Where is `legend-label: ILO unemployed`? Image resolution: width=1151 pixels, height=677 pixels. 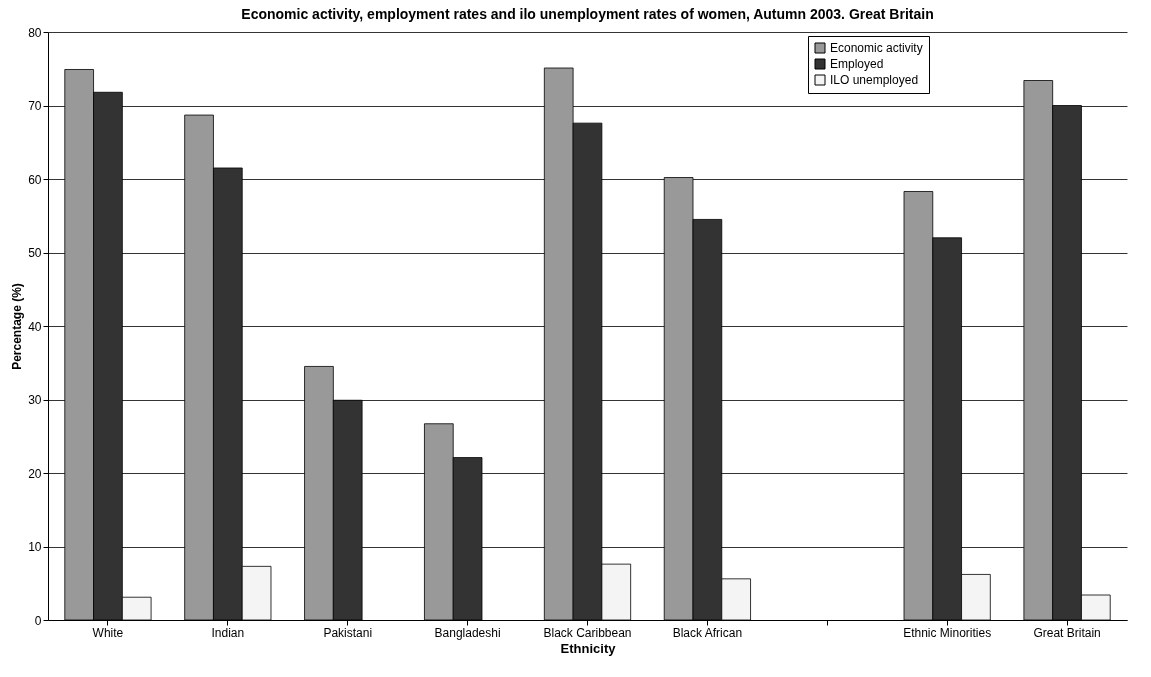 legend-label: ILO unemployed is located at coordinates (874, 80).